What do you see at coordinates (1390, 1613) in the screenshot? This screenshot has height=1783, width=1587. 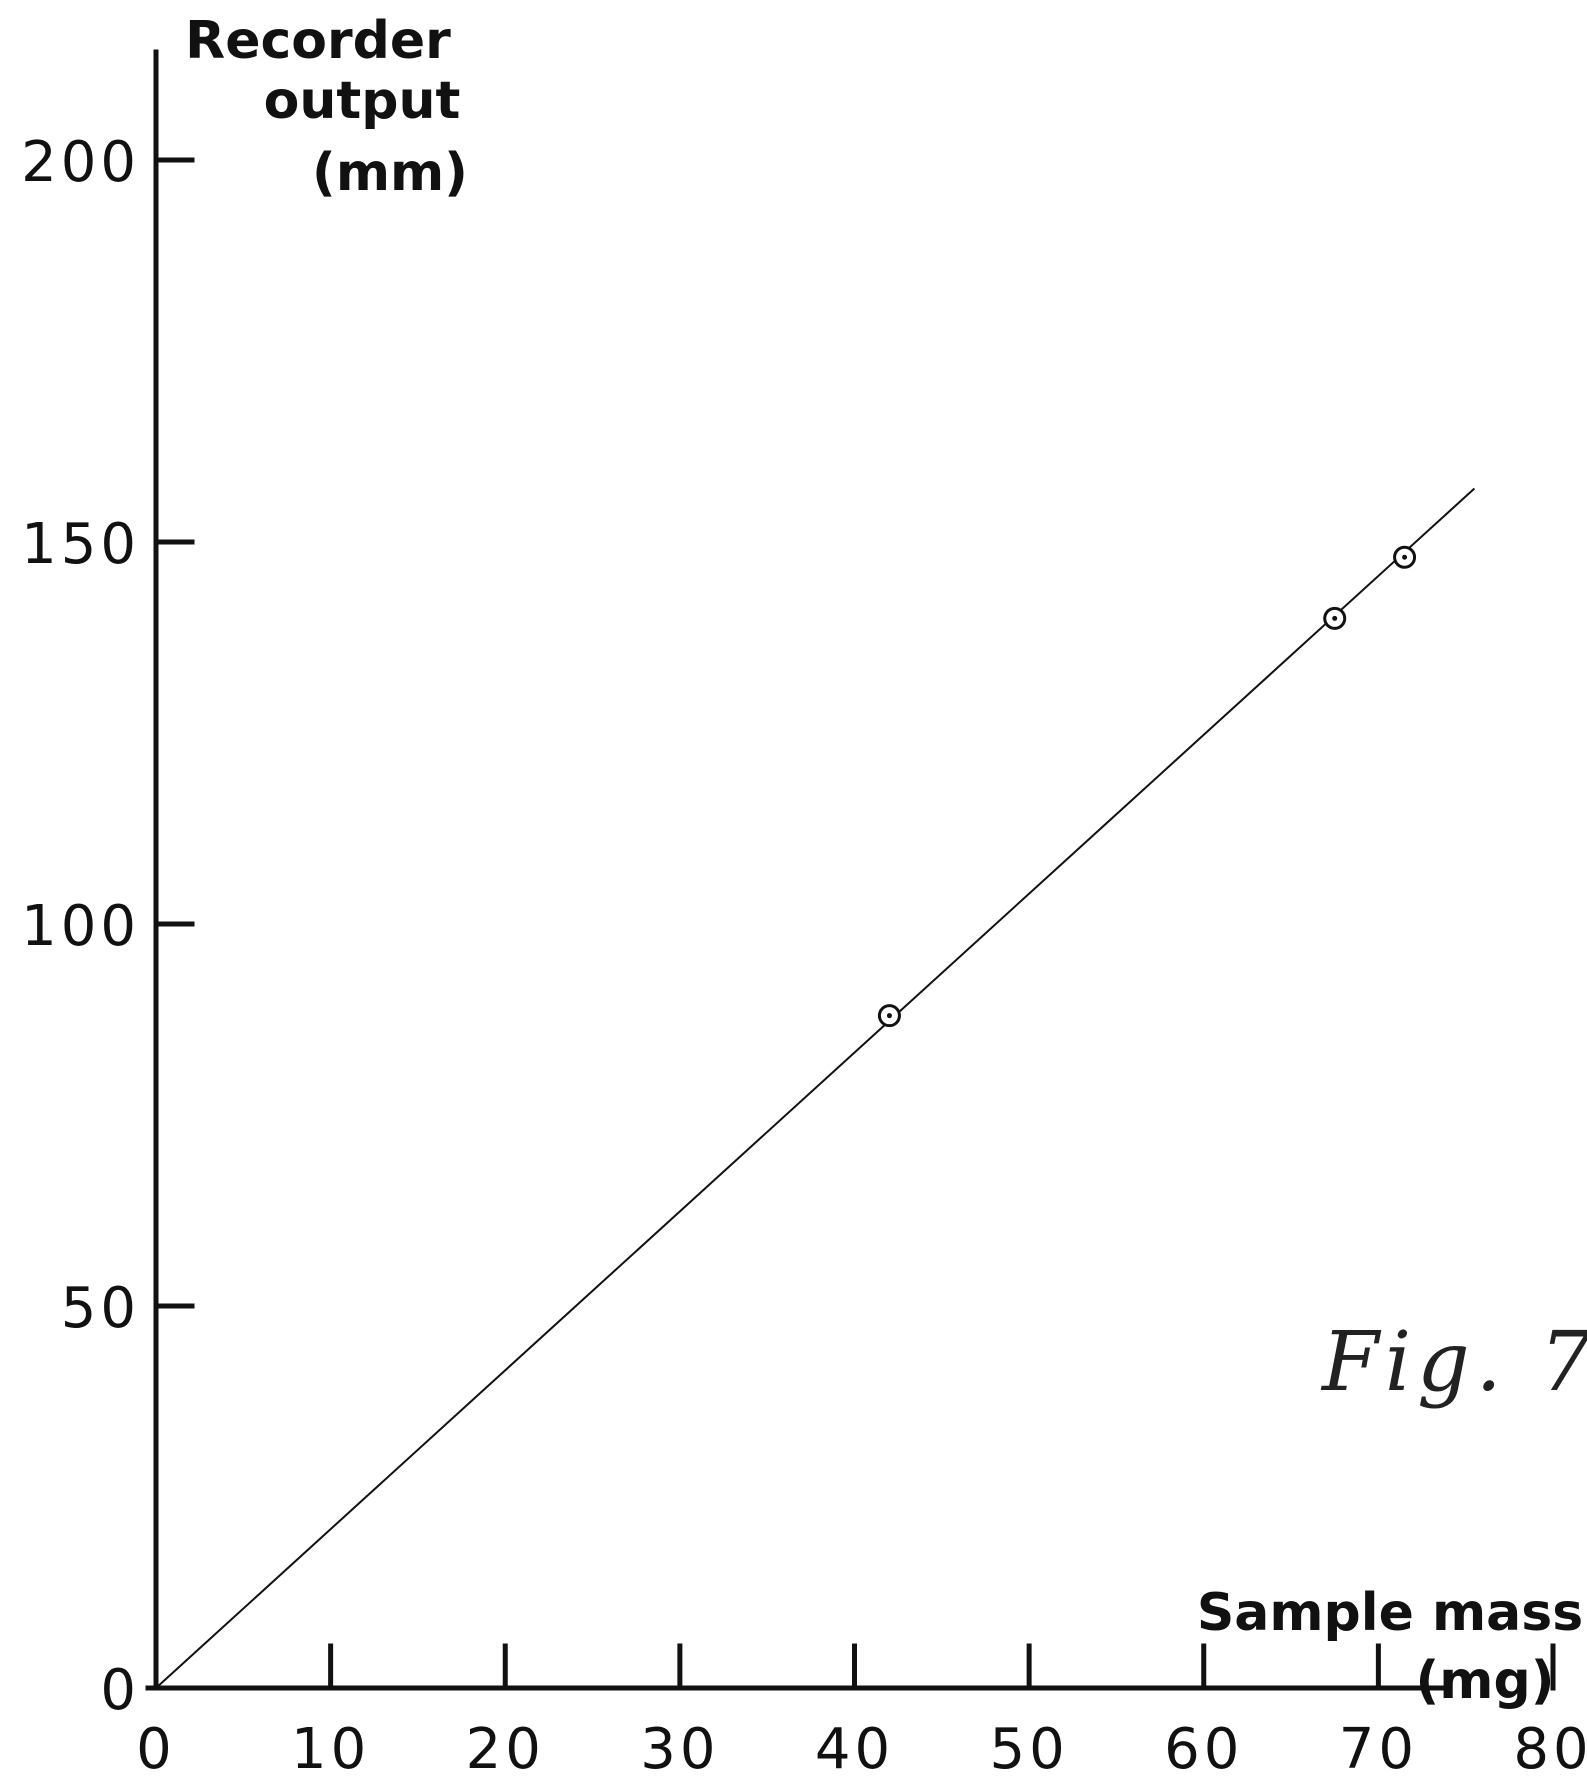 I see `x-axis-title: Sample mass` at bounding box center [1390, 1613].